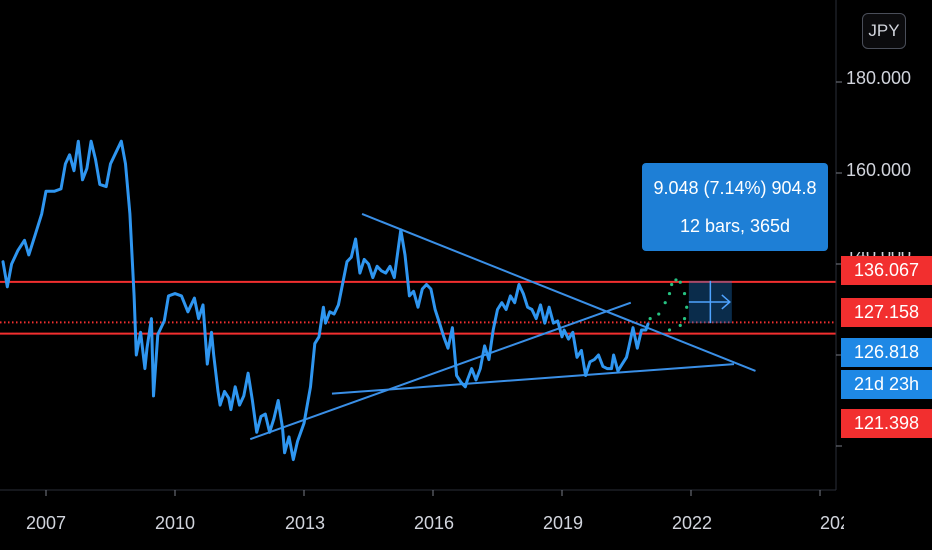 The width and height of the screenshot is (932, 550). I want to click on lower-line-price-label: 121.398, so click(886, 423).